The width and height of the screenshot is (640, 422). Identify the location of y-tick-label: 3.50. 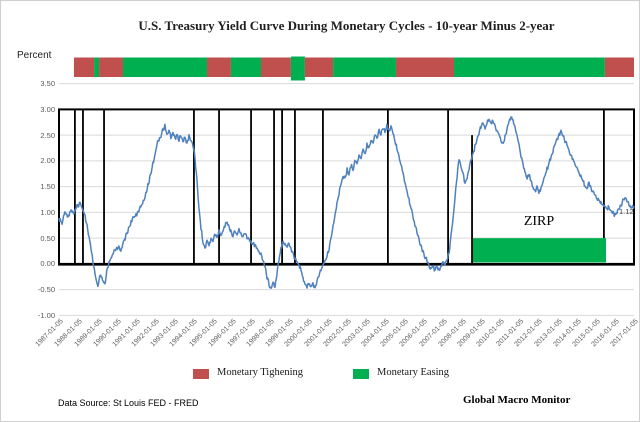
(47, 84).